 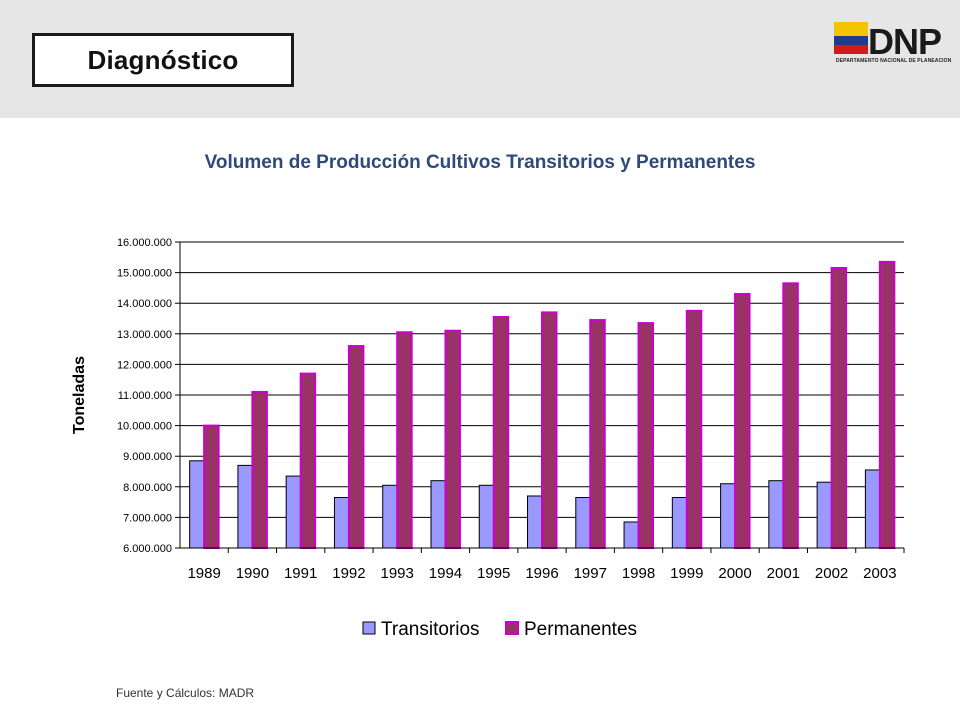 What do you see at coordinates (147, 457) in the screenshot?
I see `y-tick-label: 9.000.000` at bounding box center [147, 457].